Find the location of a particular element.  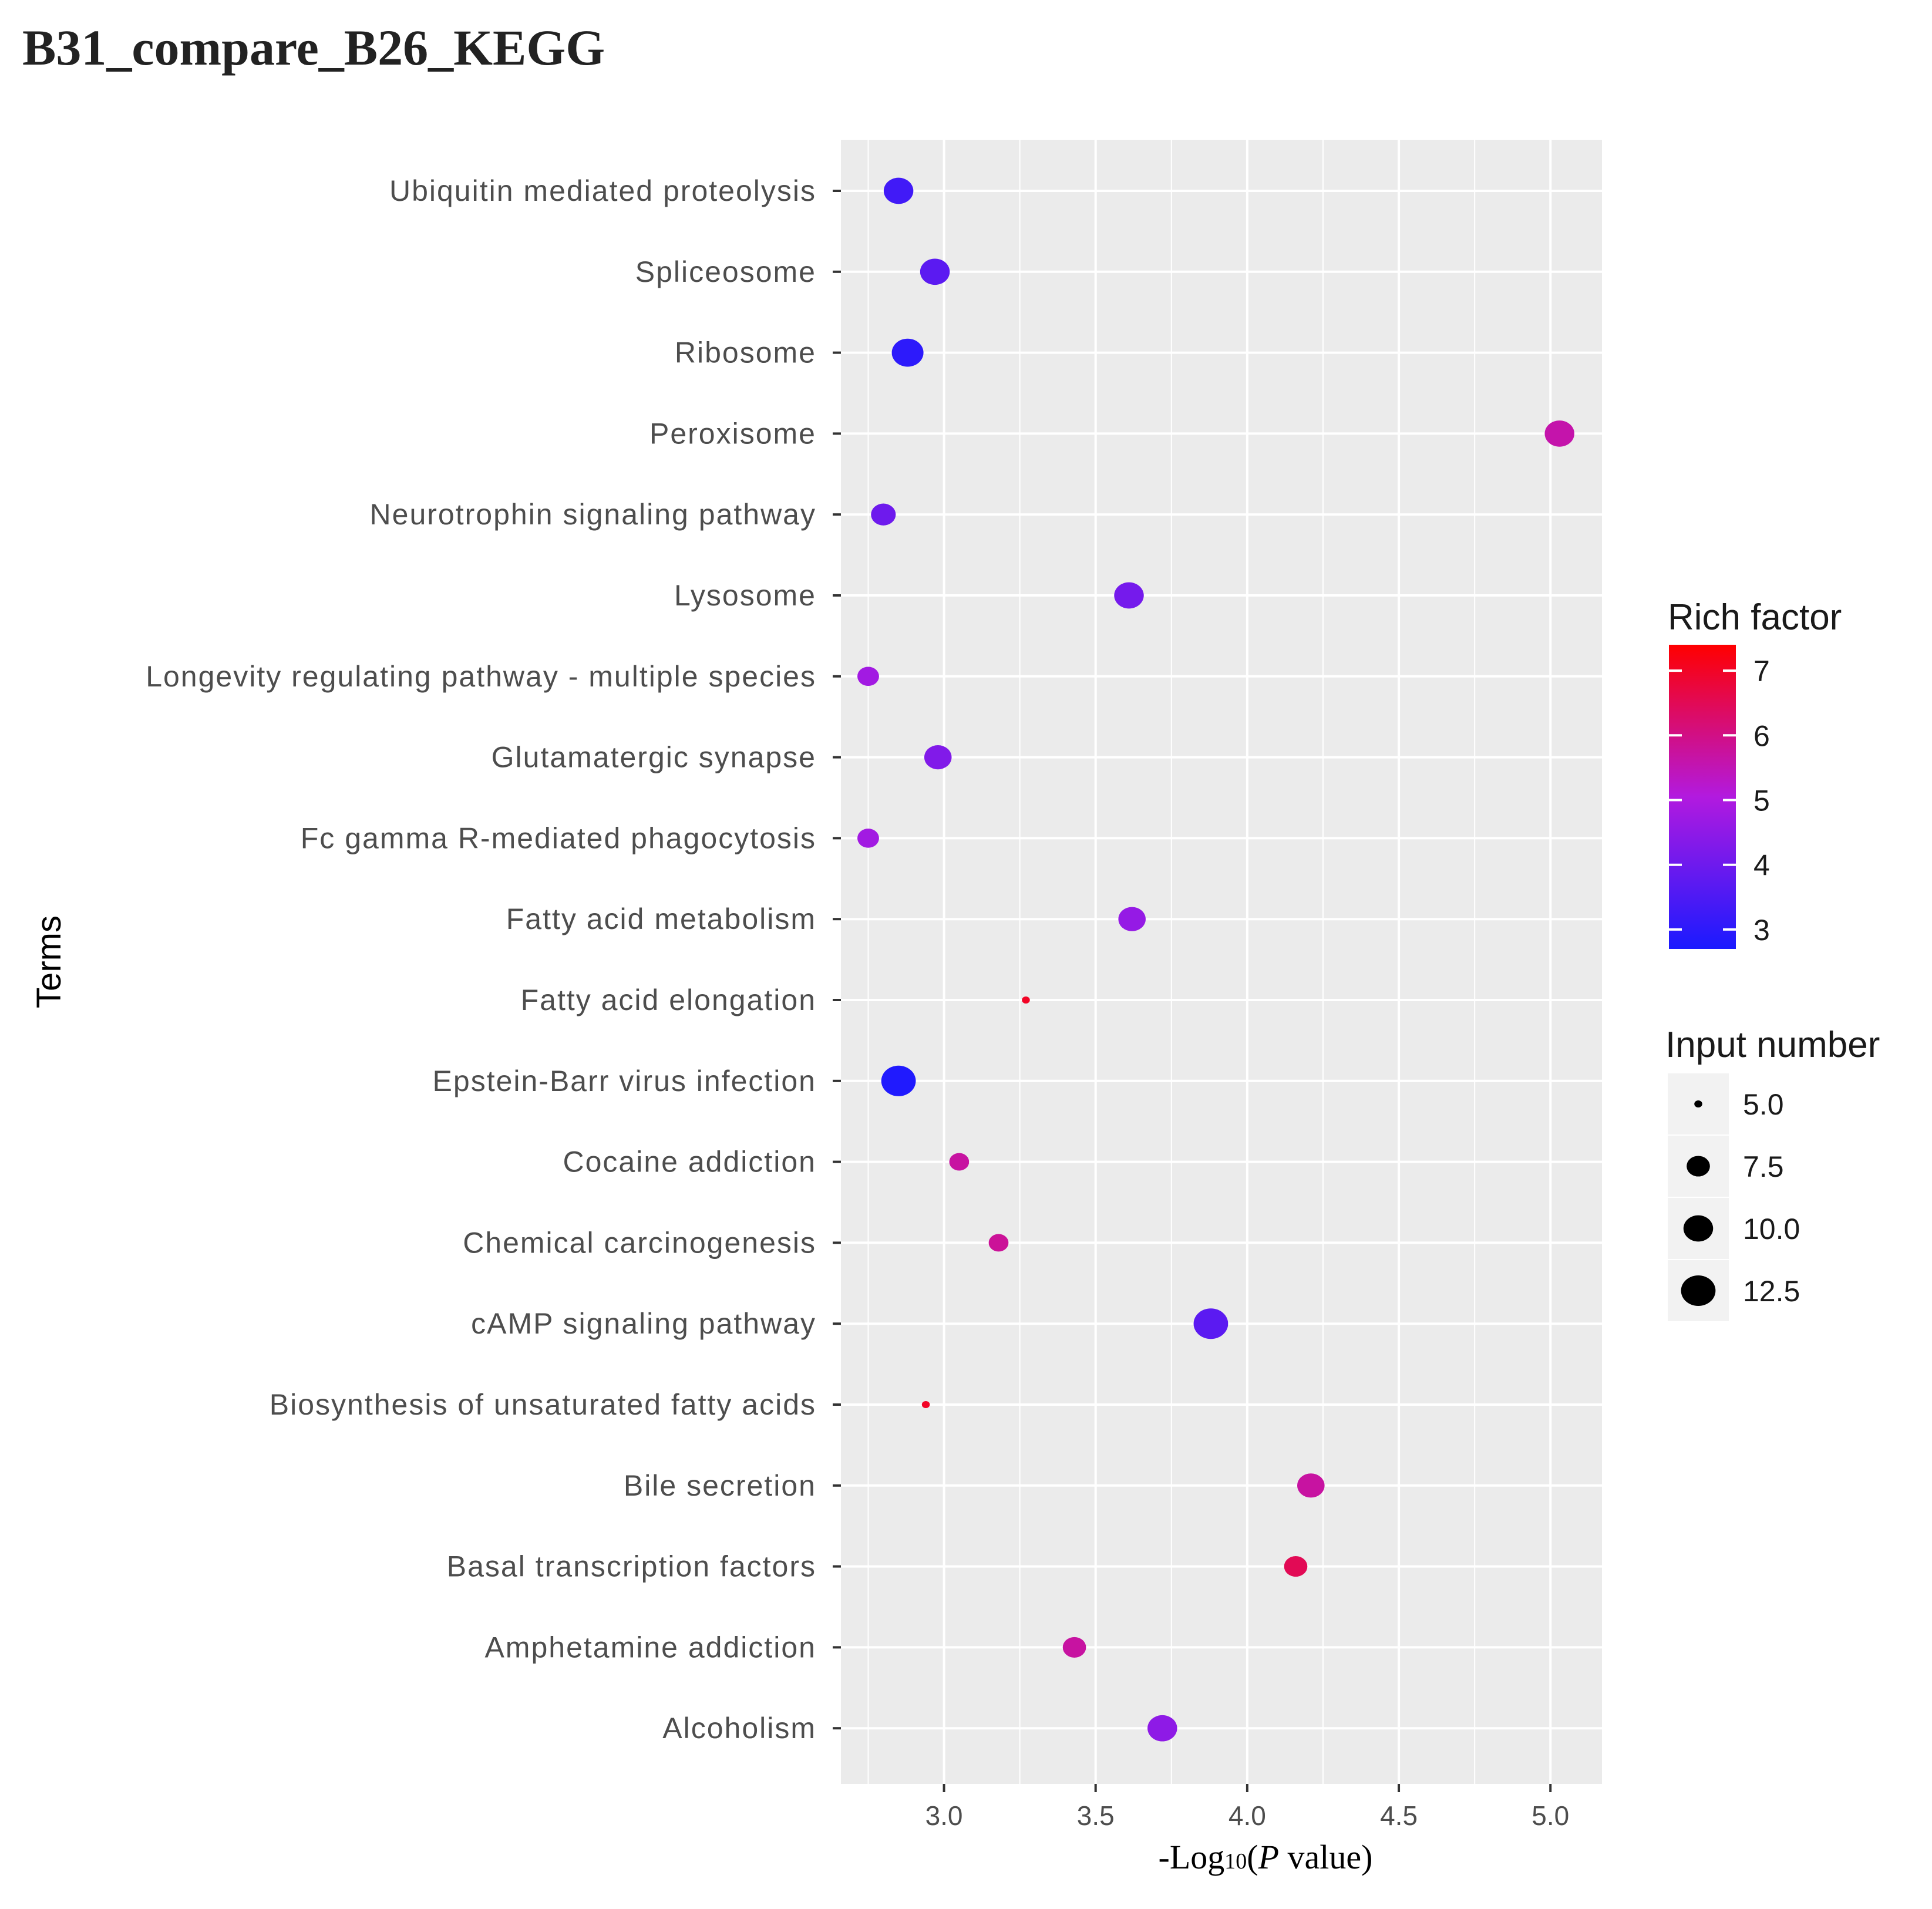

y-tick-label: Ribosome is located at coordinates (745, 352).